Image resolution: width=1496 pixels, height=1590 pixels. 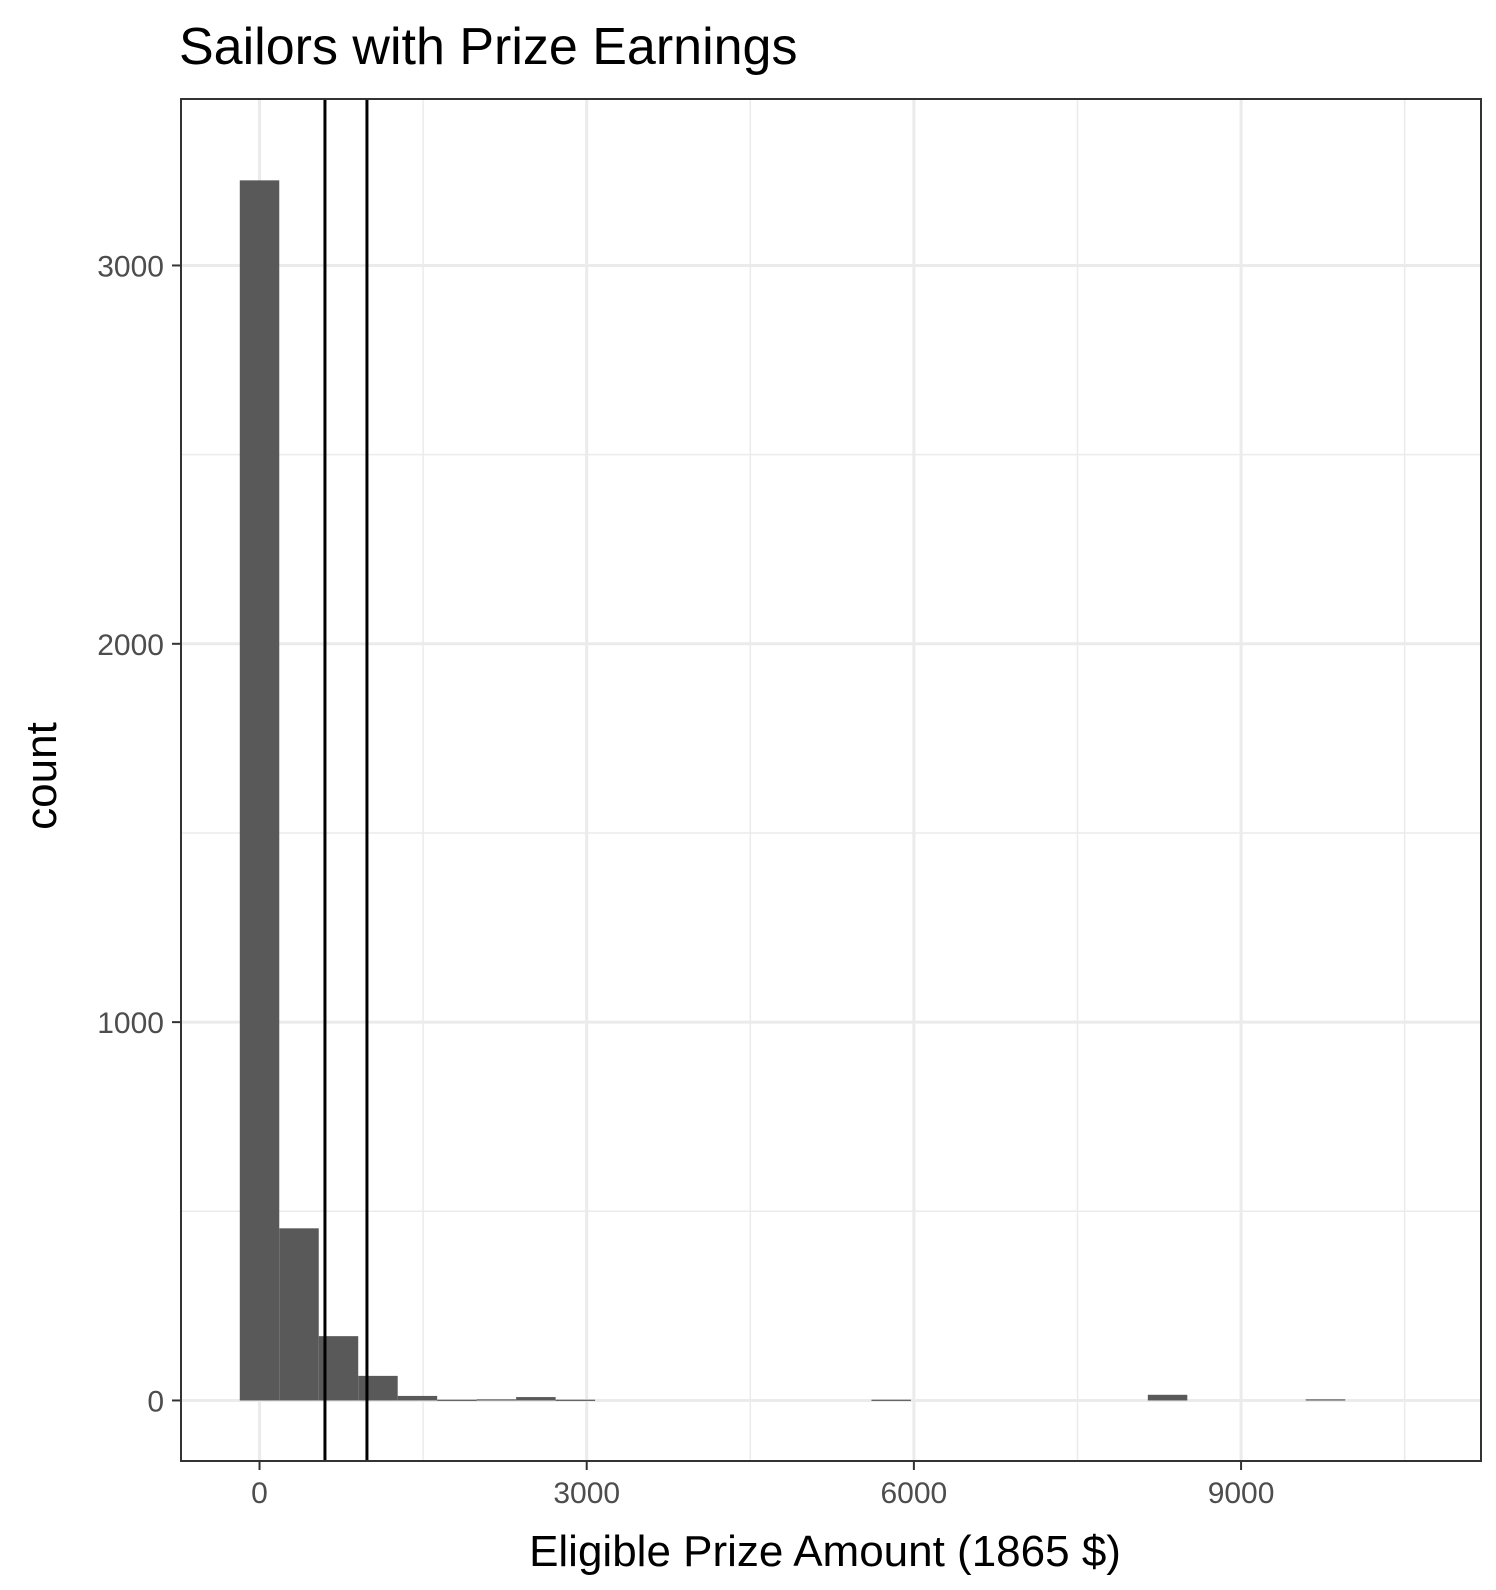 What do you see at coordinates (1241, 1493) in the screenshot?
I see `x-tick-label: 9000` at bounding box center [1241, 1493].